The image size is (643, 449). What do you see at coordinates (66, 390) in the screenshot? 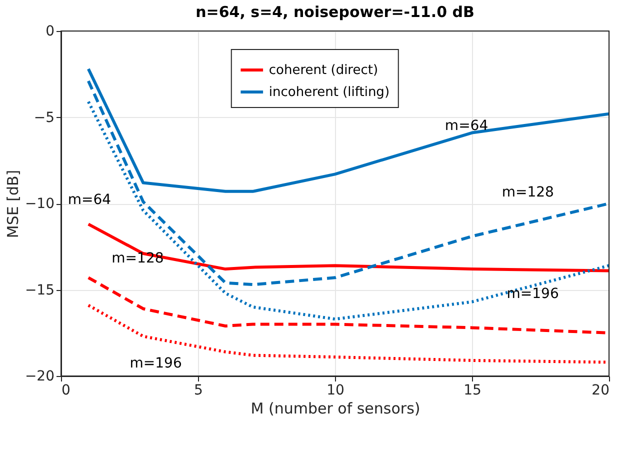
I see `x-tick-label: 0` at bounding box center [66, 390].